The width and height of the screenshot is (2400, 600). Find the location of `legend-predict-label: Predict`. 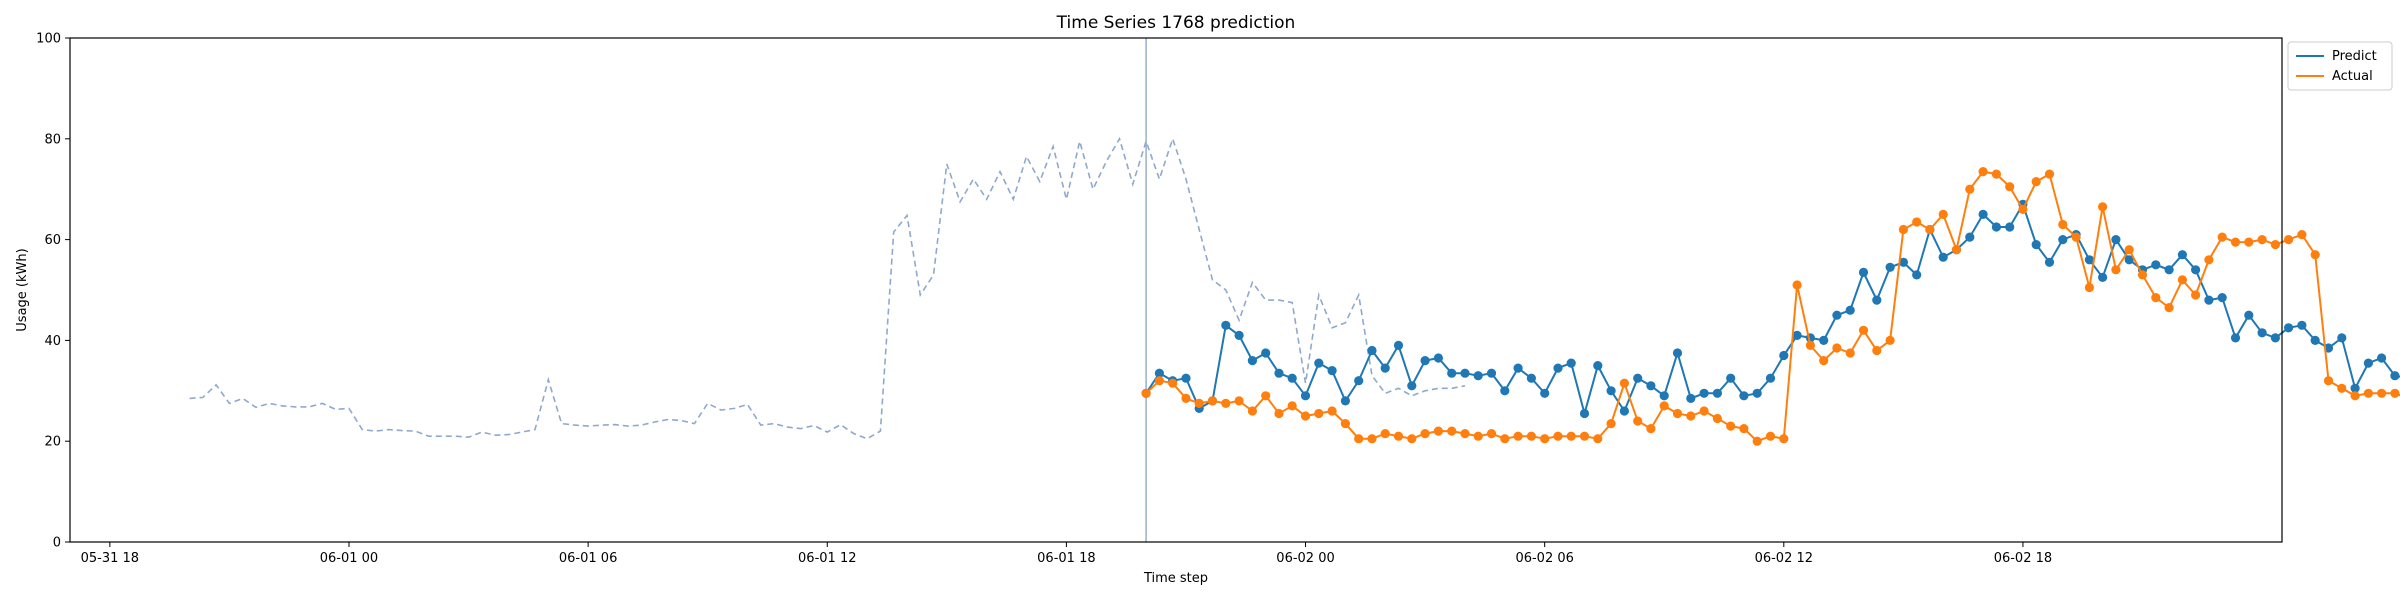

legend-predict-label: Predict is located at coordinates (2354, 56).